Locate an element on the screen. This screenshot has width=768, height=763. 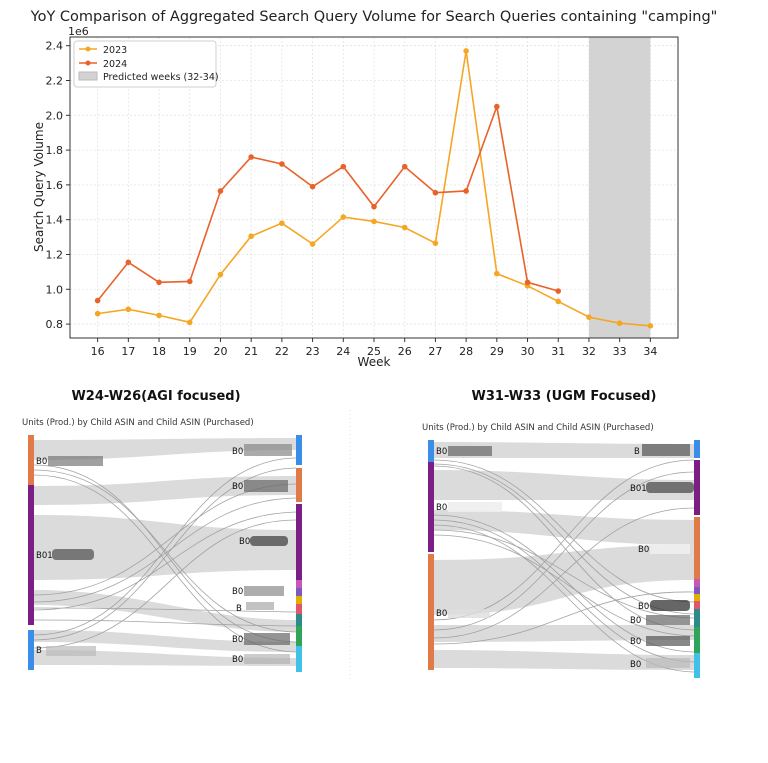
sankey-right-labels: B0 B0 B0 B B01 B0 B0 B0 B0 B0 is located at coordinates (565, 557).